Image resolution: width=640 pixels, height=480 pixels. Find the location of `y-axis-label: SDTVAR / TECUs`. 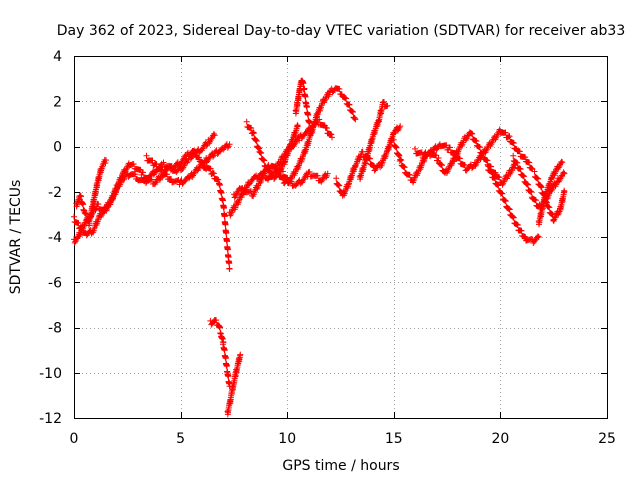

y-axis-label: SDTVAR / TECUs is located at coordinates (16, 237).